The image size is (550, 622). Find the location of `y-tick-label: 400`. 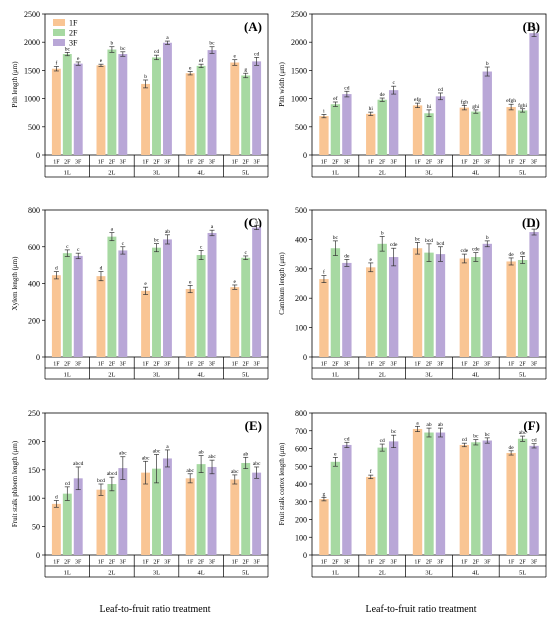

y-tick-label: 400 is located at coordinates (34, 284).